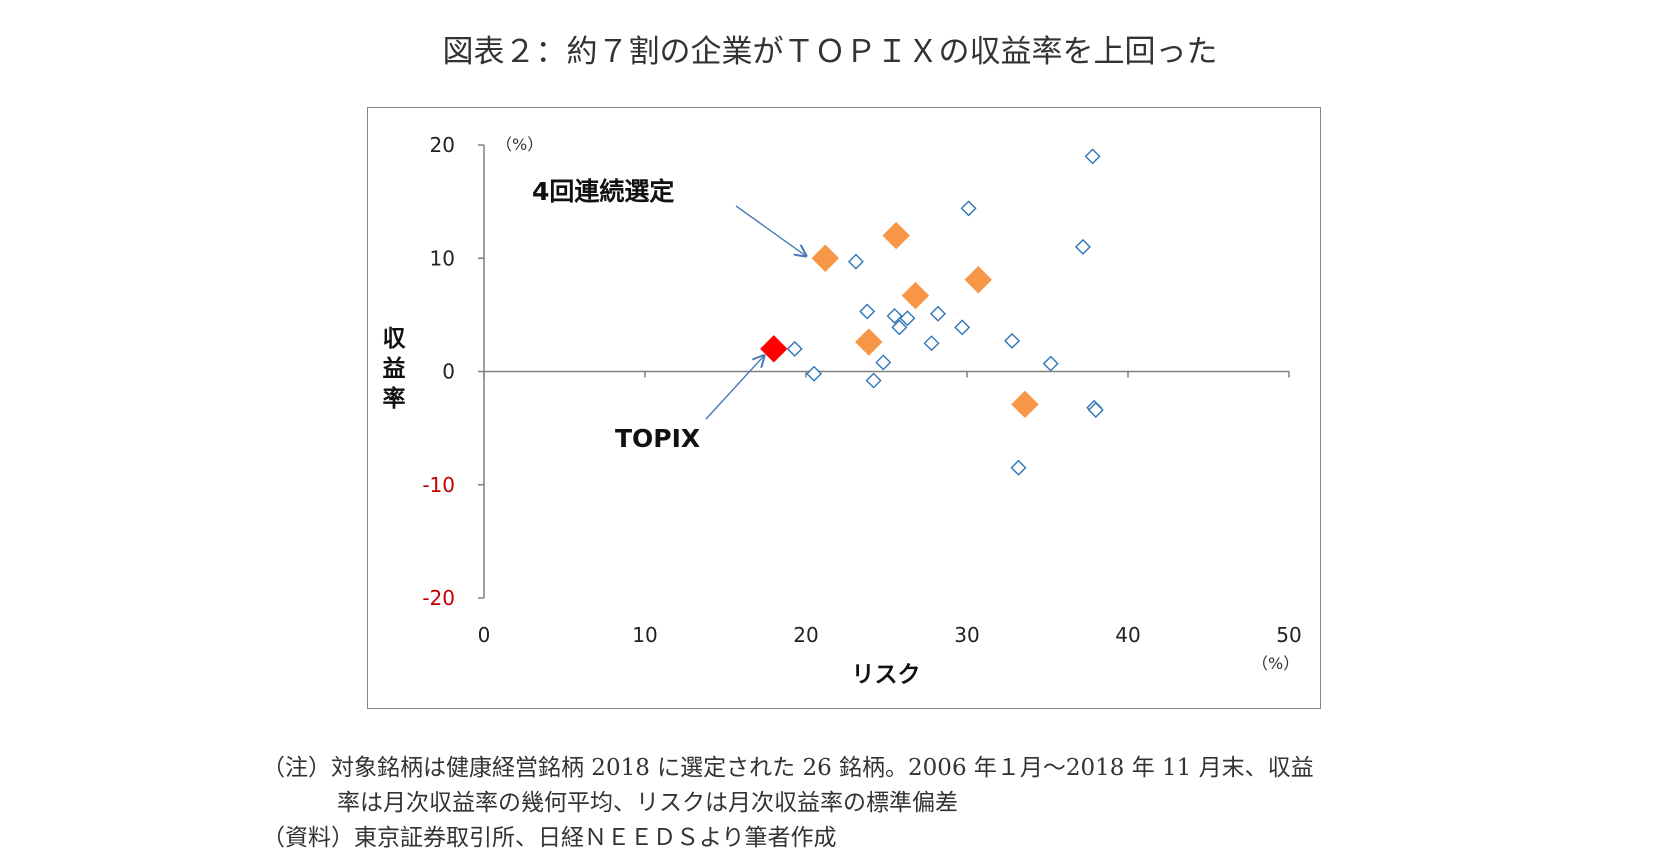 Image resolution: width=1660 pixels, height=866 pixels. Describe the element at coordinates (438, 485) in the screenshot. I see `y-tick-label: -10` at that location.